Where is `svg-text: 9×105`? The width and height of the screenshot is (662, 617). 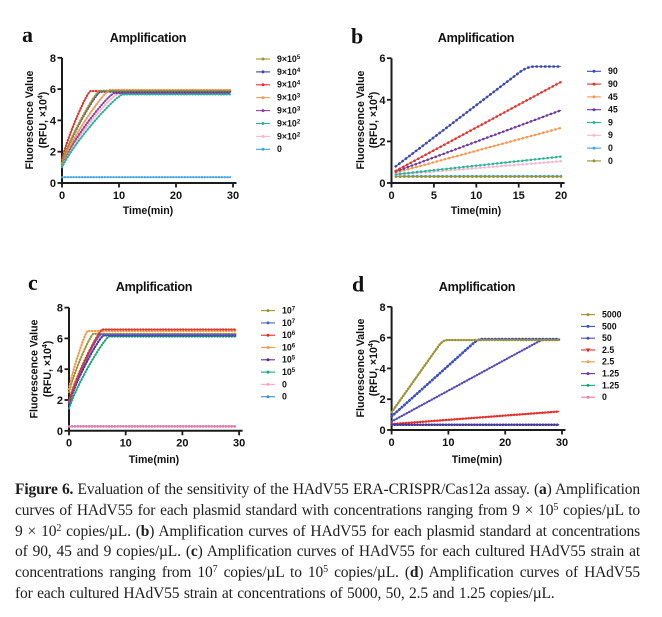
svg-text: 9×105 is located at coordinates (289, 59).